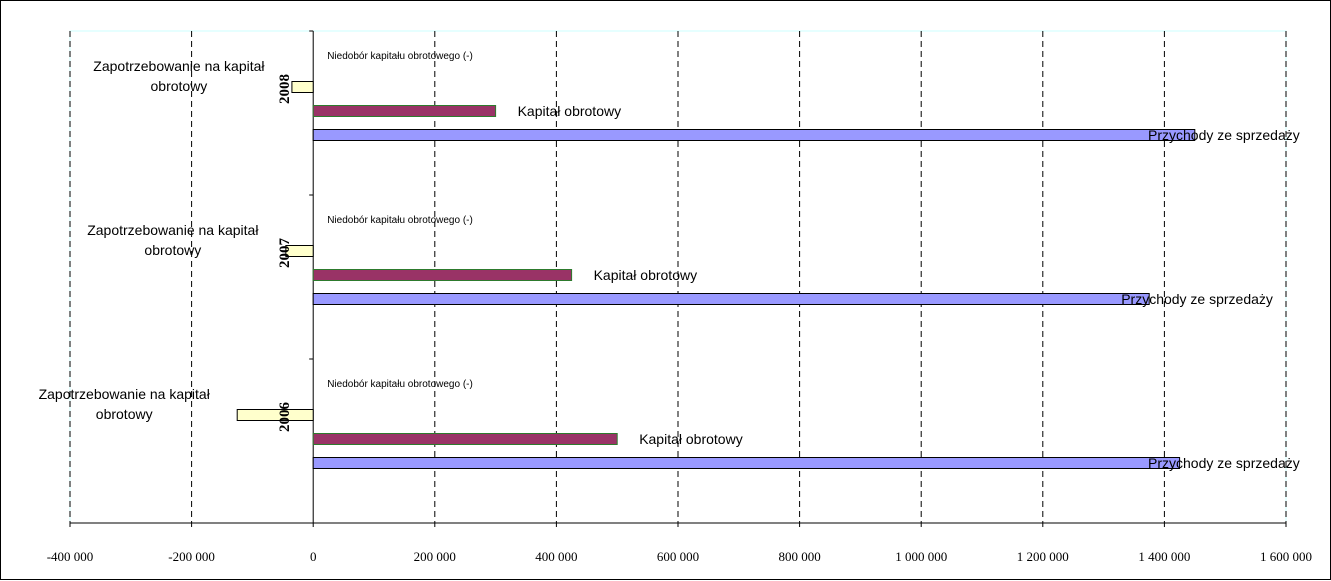 The width and height of the screenshot is (1331, 581). Describe the element at coordinates (556, 556) in the screenshot. I see `x-tick-label: 400 000` at that location.